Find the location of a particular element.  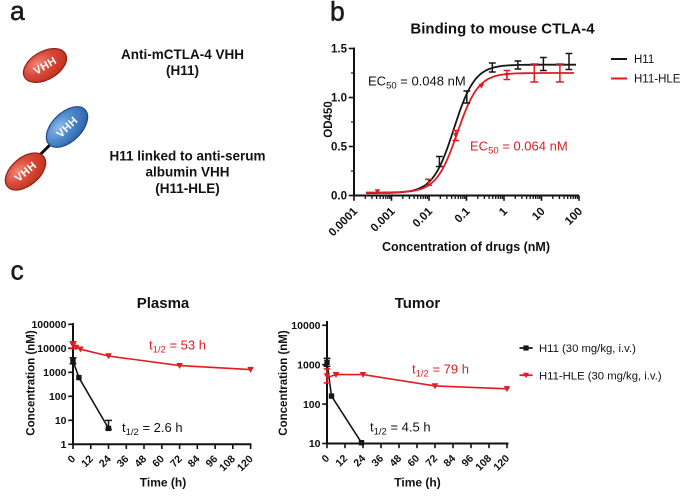

svg-text: a is located at coordinates (17, 13).